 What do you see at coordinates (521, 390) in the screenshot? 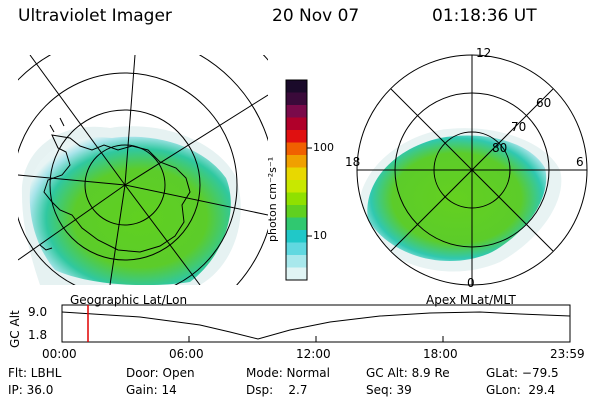
I see `info-glon: GLon: 29.4` at bounding box center [521, 390].